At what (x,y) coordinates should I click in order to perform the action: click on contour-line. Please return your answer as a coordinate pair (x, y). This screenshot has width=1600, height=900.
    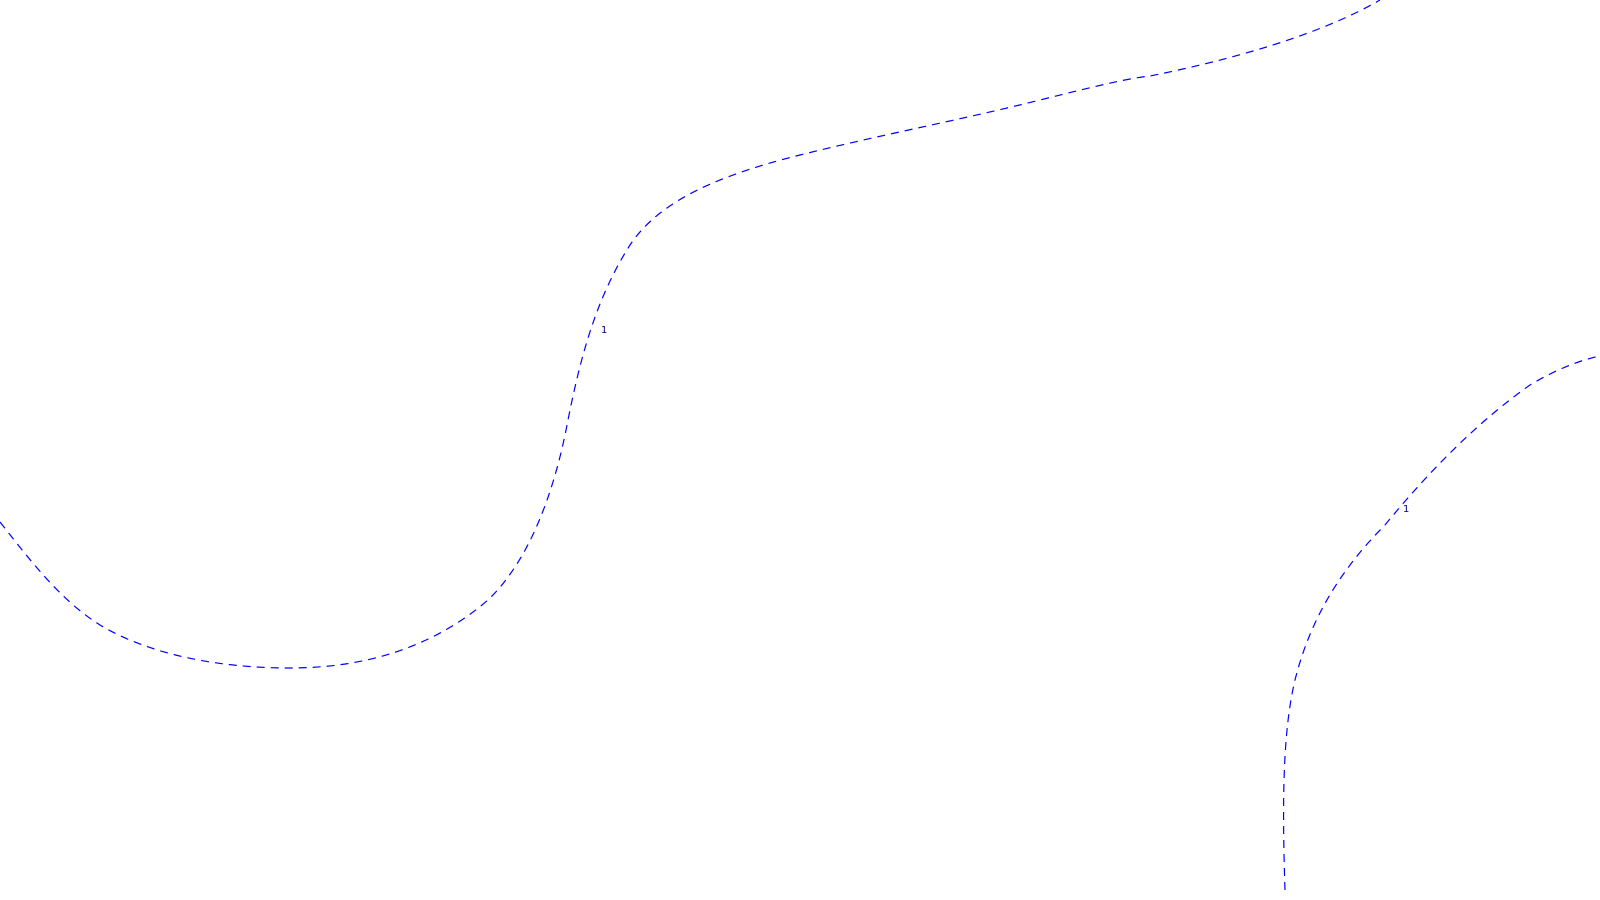
    Looking at the image, I should click on (1441, 623).